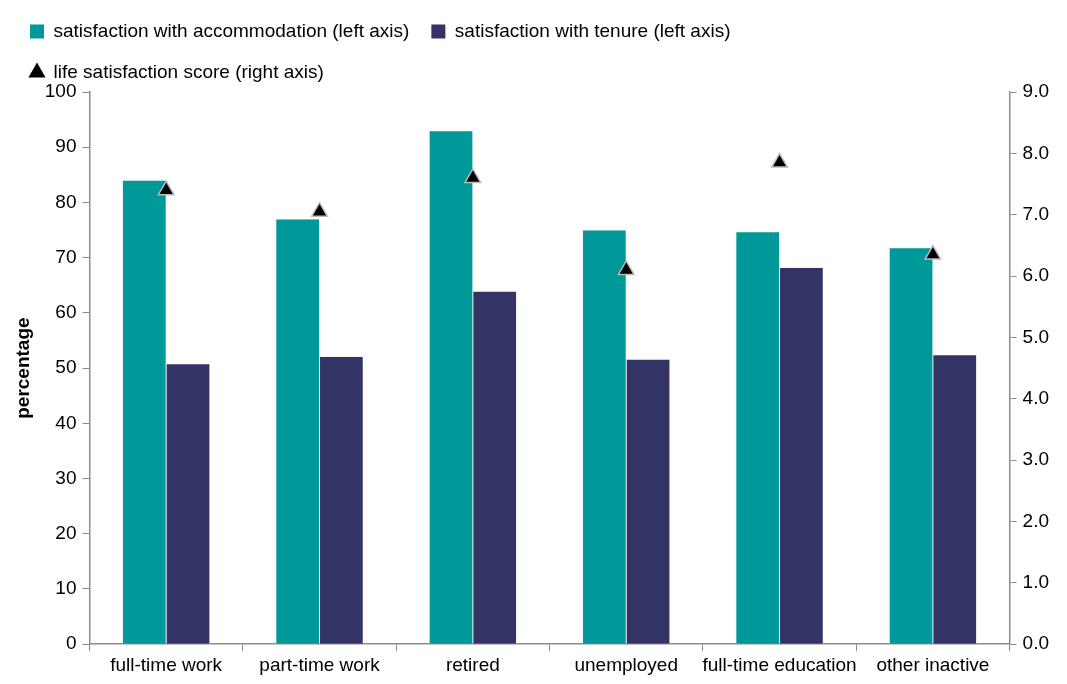 The height and width of the screenshot is (684, 1067). Describe the element at coordinates (166, 664) in the screenshot. I see `x-tick-label: full-time work` at that location.